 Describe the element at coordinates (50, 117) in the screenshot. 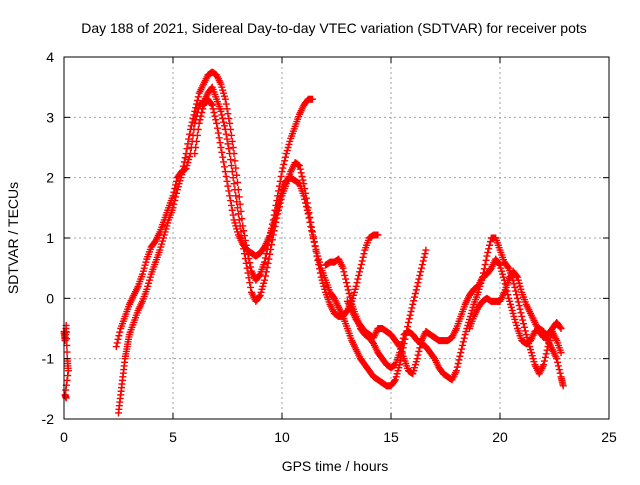

I see `y-tick-label: 3` at that location.